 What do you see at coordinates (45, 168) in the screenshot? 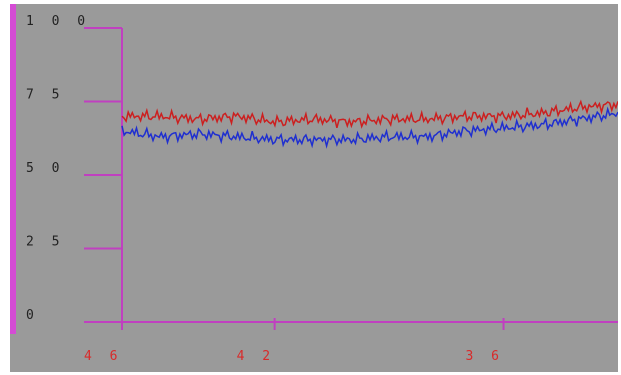
I see `y-tick-label: 5 0` at bounding box center [45, 168].